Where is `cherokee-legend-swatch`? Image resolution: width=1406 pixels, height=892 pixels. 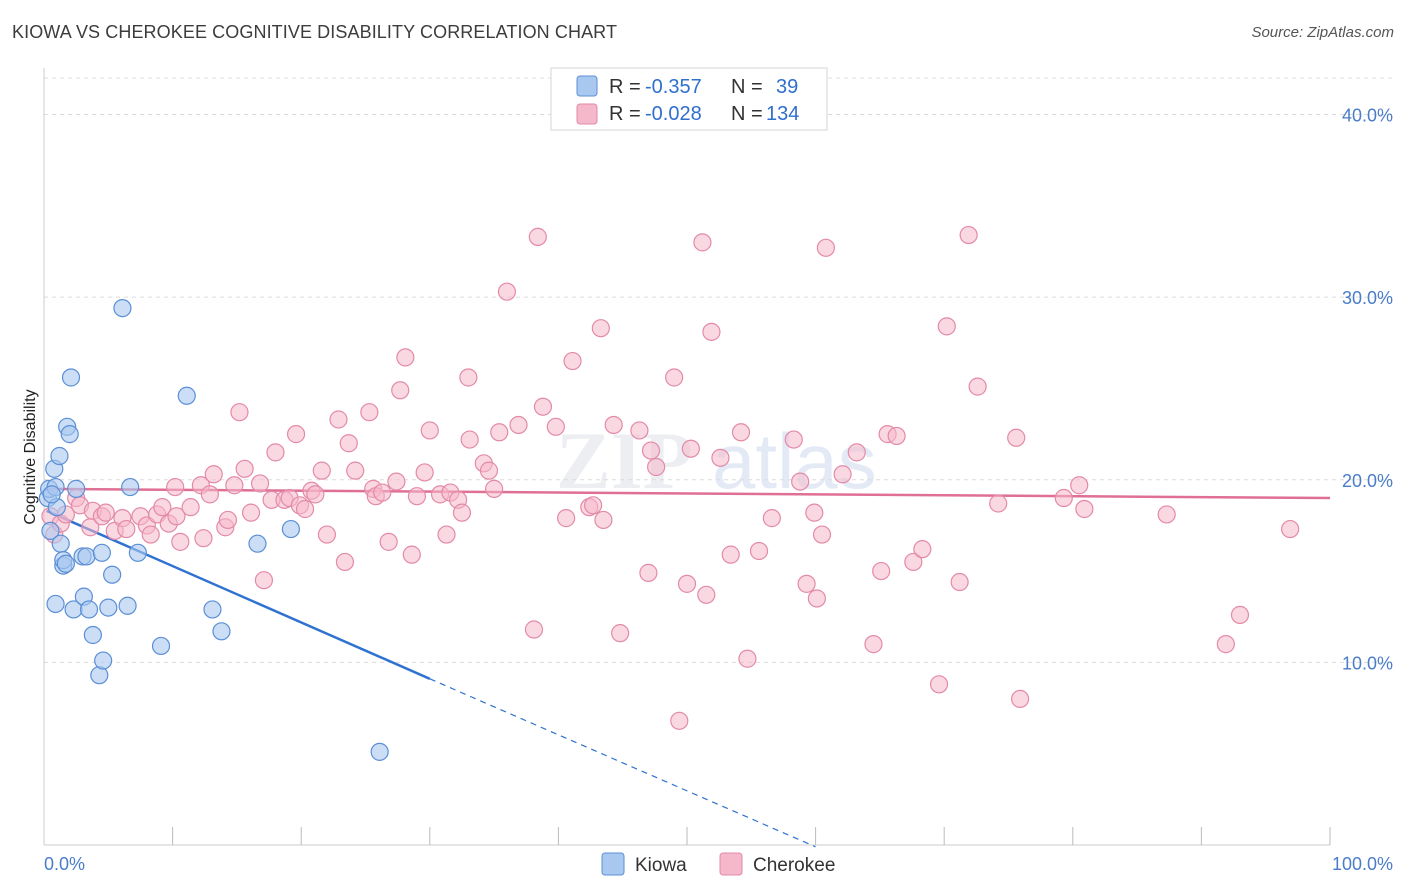 cherokee-legend-swatch is located at coordinates (587, 114).